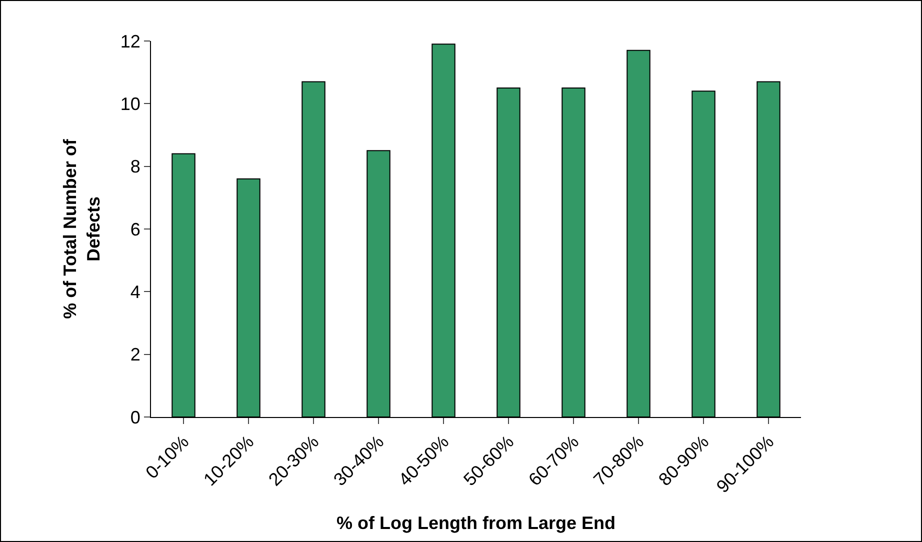  Describe the element at coordinates (130, 41) in the screenshot. I see `y-tick-label: 12` at that location.